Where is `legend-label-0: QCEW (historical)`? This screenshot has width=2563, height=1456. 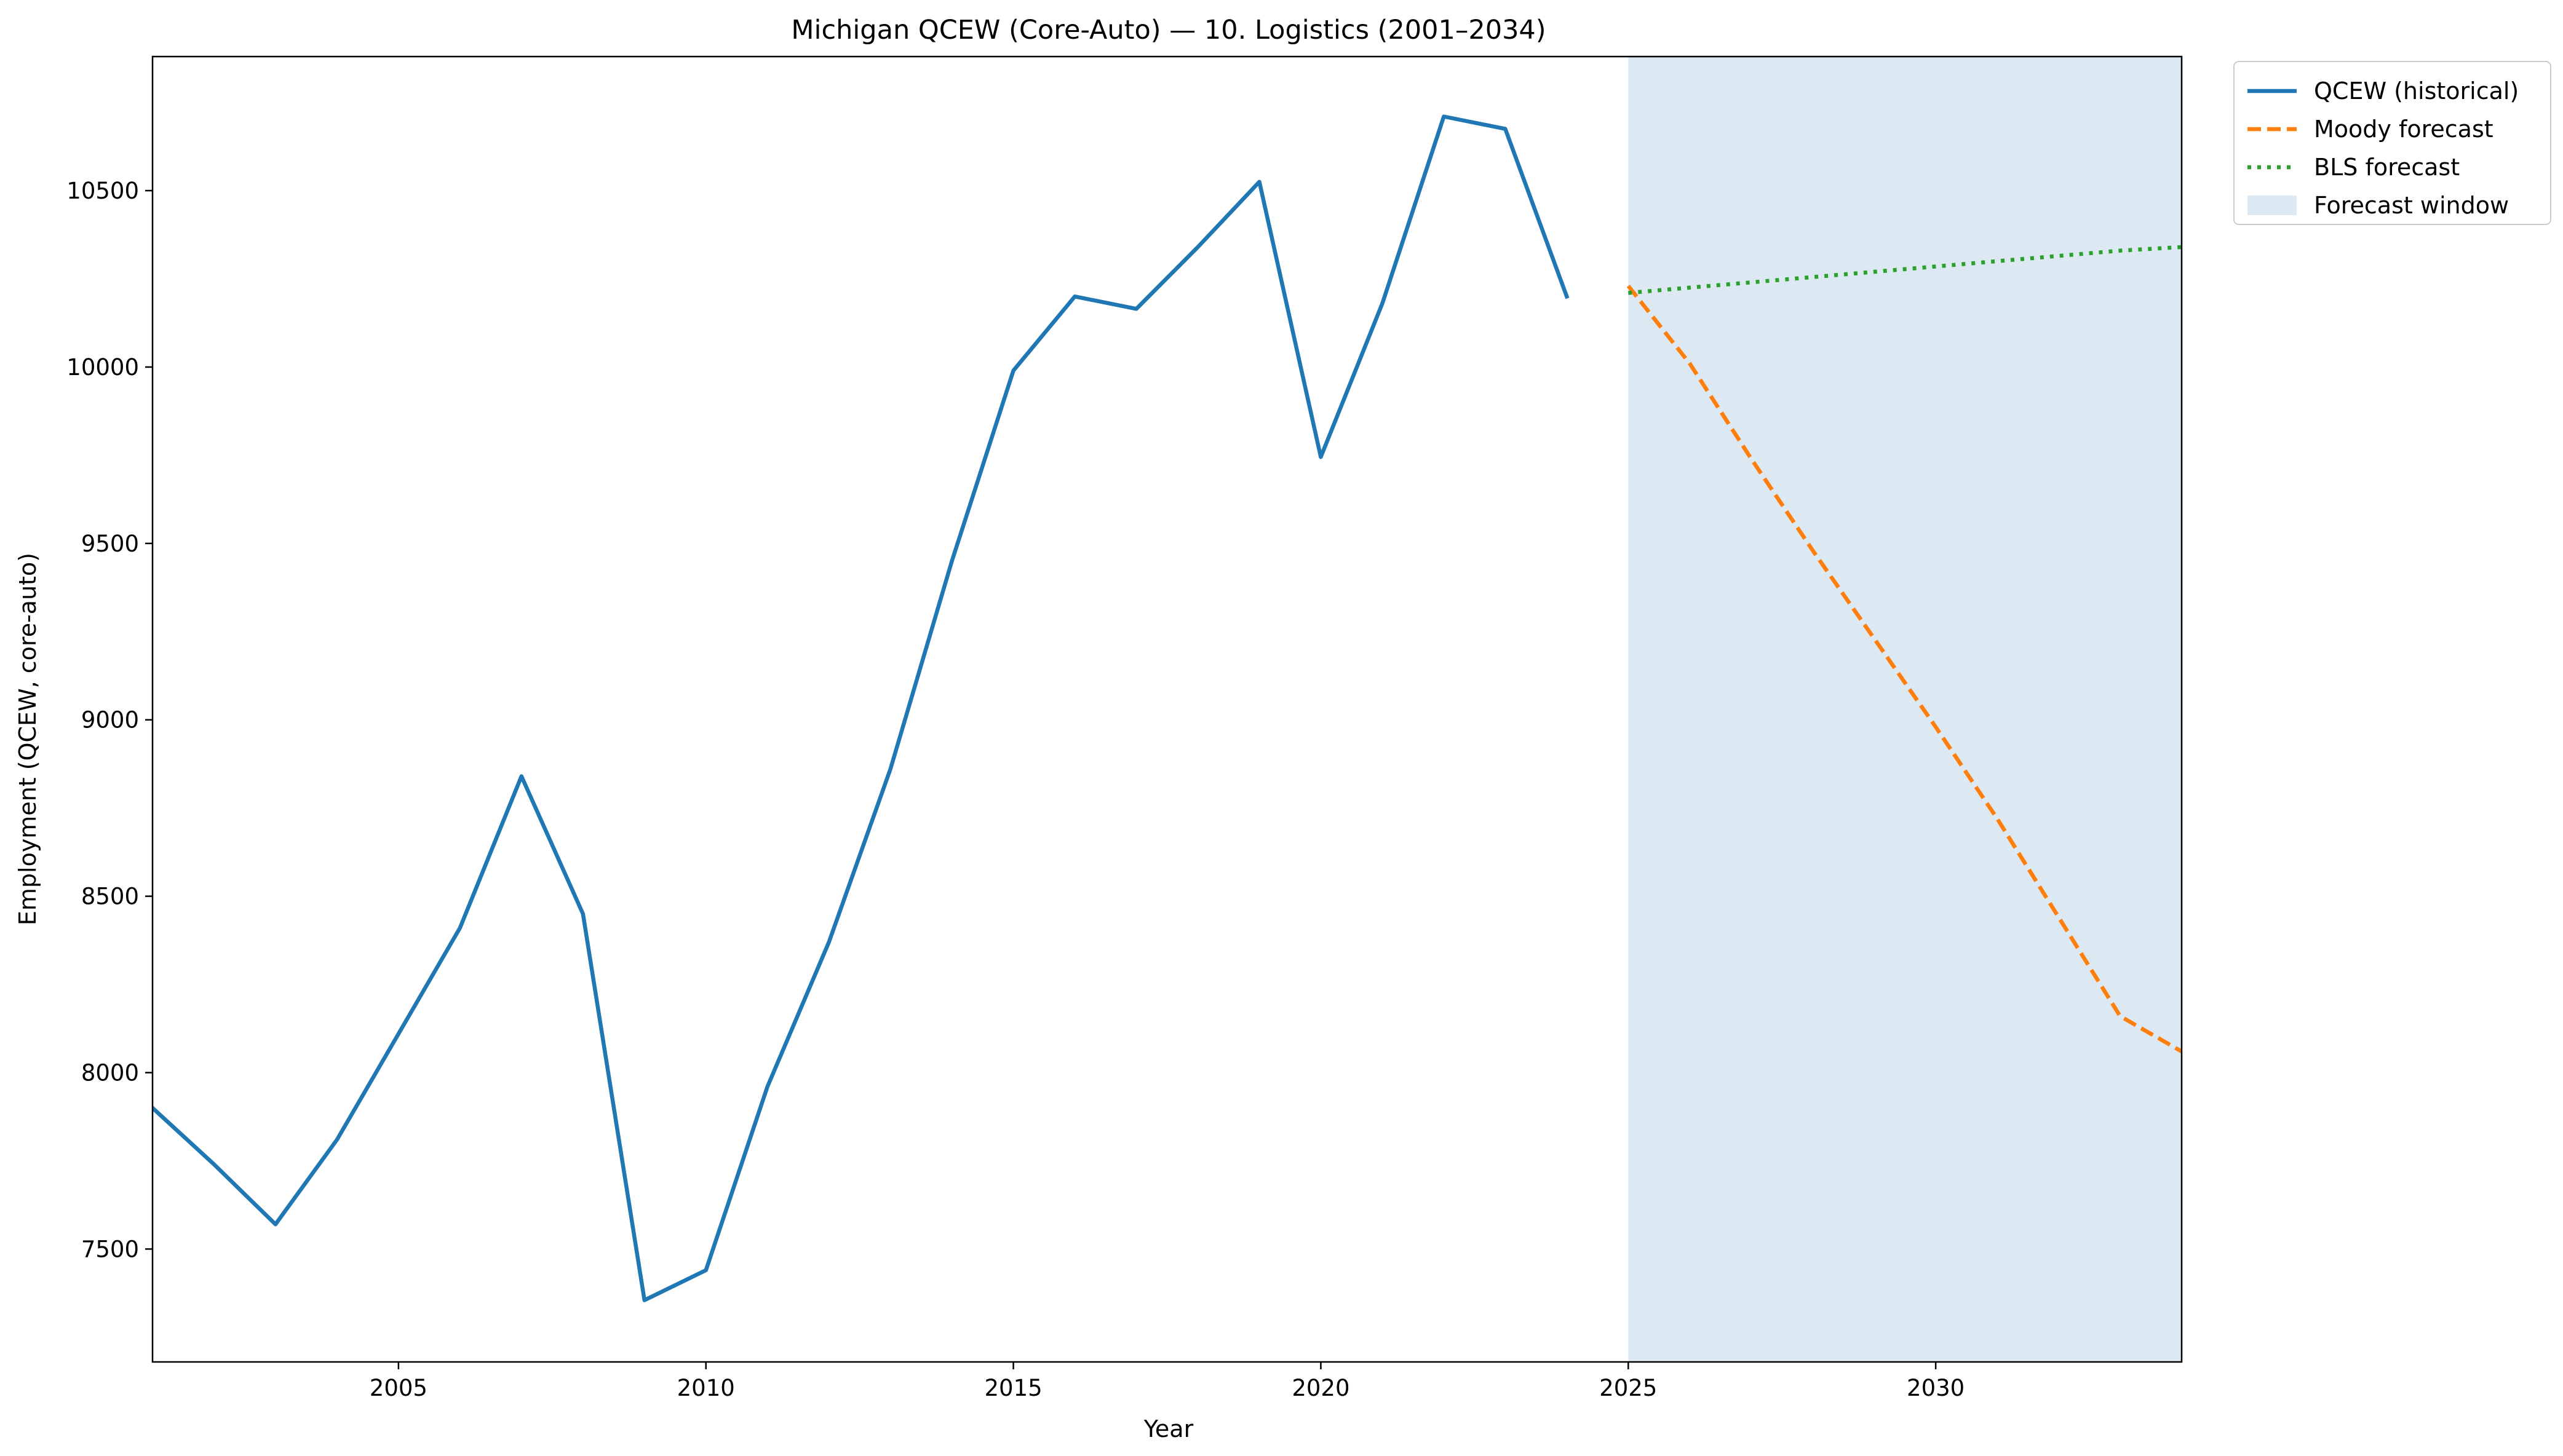
legend-label-0: QCEW (historical) is located at coordinates (2416, 91).